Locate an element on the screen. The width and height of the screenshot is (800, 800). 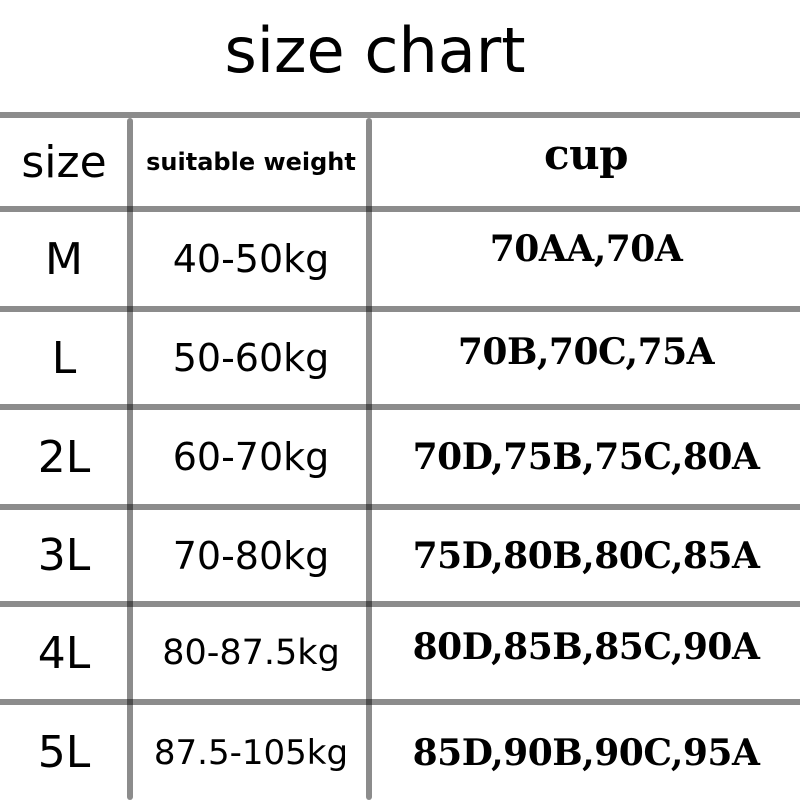
weight-cell: 80-87.5kg is located at coordinates (251, 653).